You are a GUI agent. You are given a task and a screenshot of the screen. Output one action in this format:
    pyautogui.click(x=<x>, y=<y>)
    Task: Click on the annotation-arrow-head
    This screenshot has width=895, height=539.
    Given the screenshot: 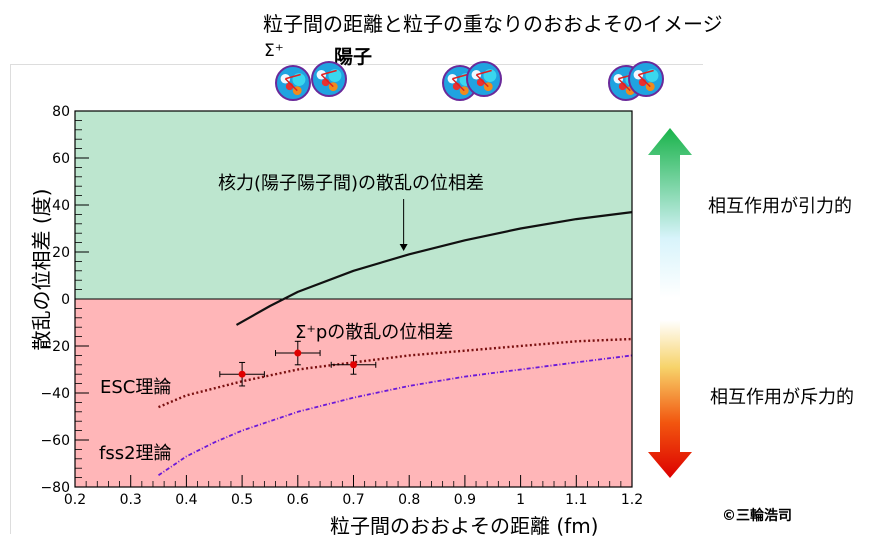 What is the action you would take?
    pyautogui.click(x=403, y=247)
    